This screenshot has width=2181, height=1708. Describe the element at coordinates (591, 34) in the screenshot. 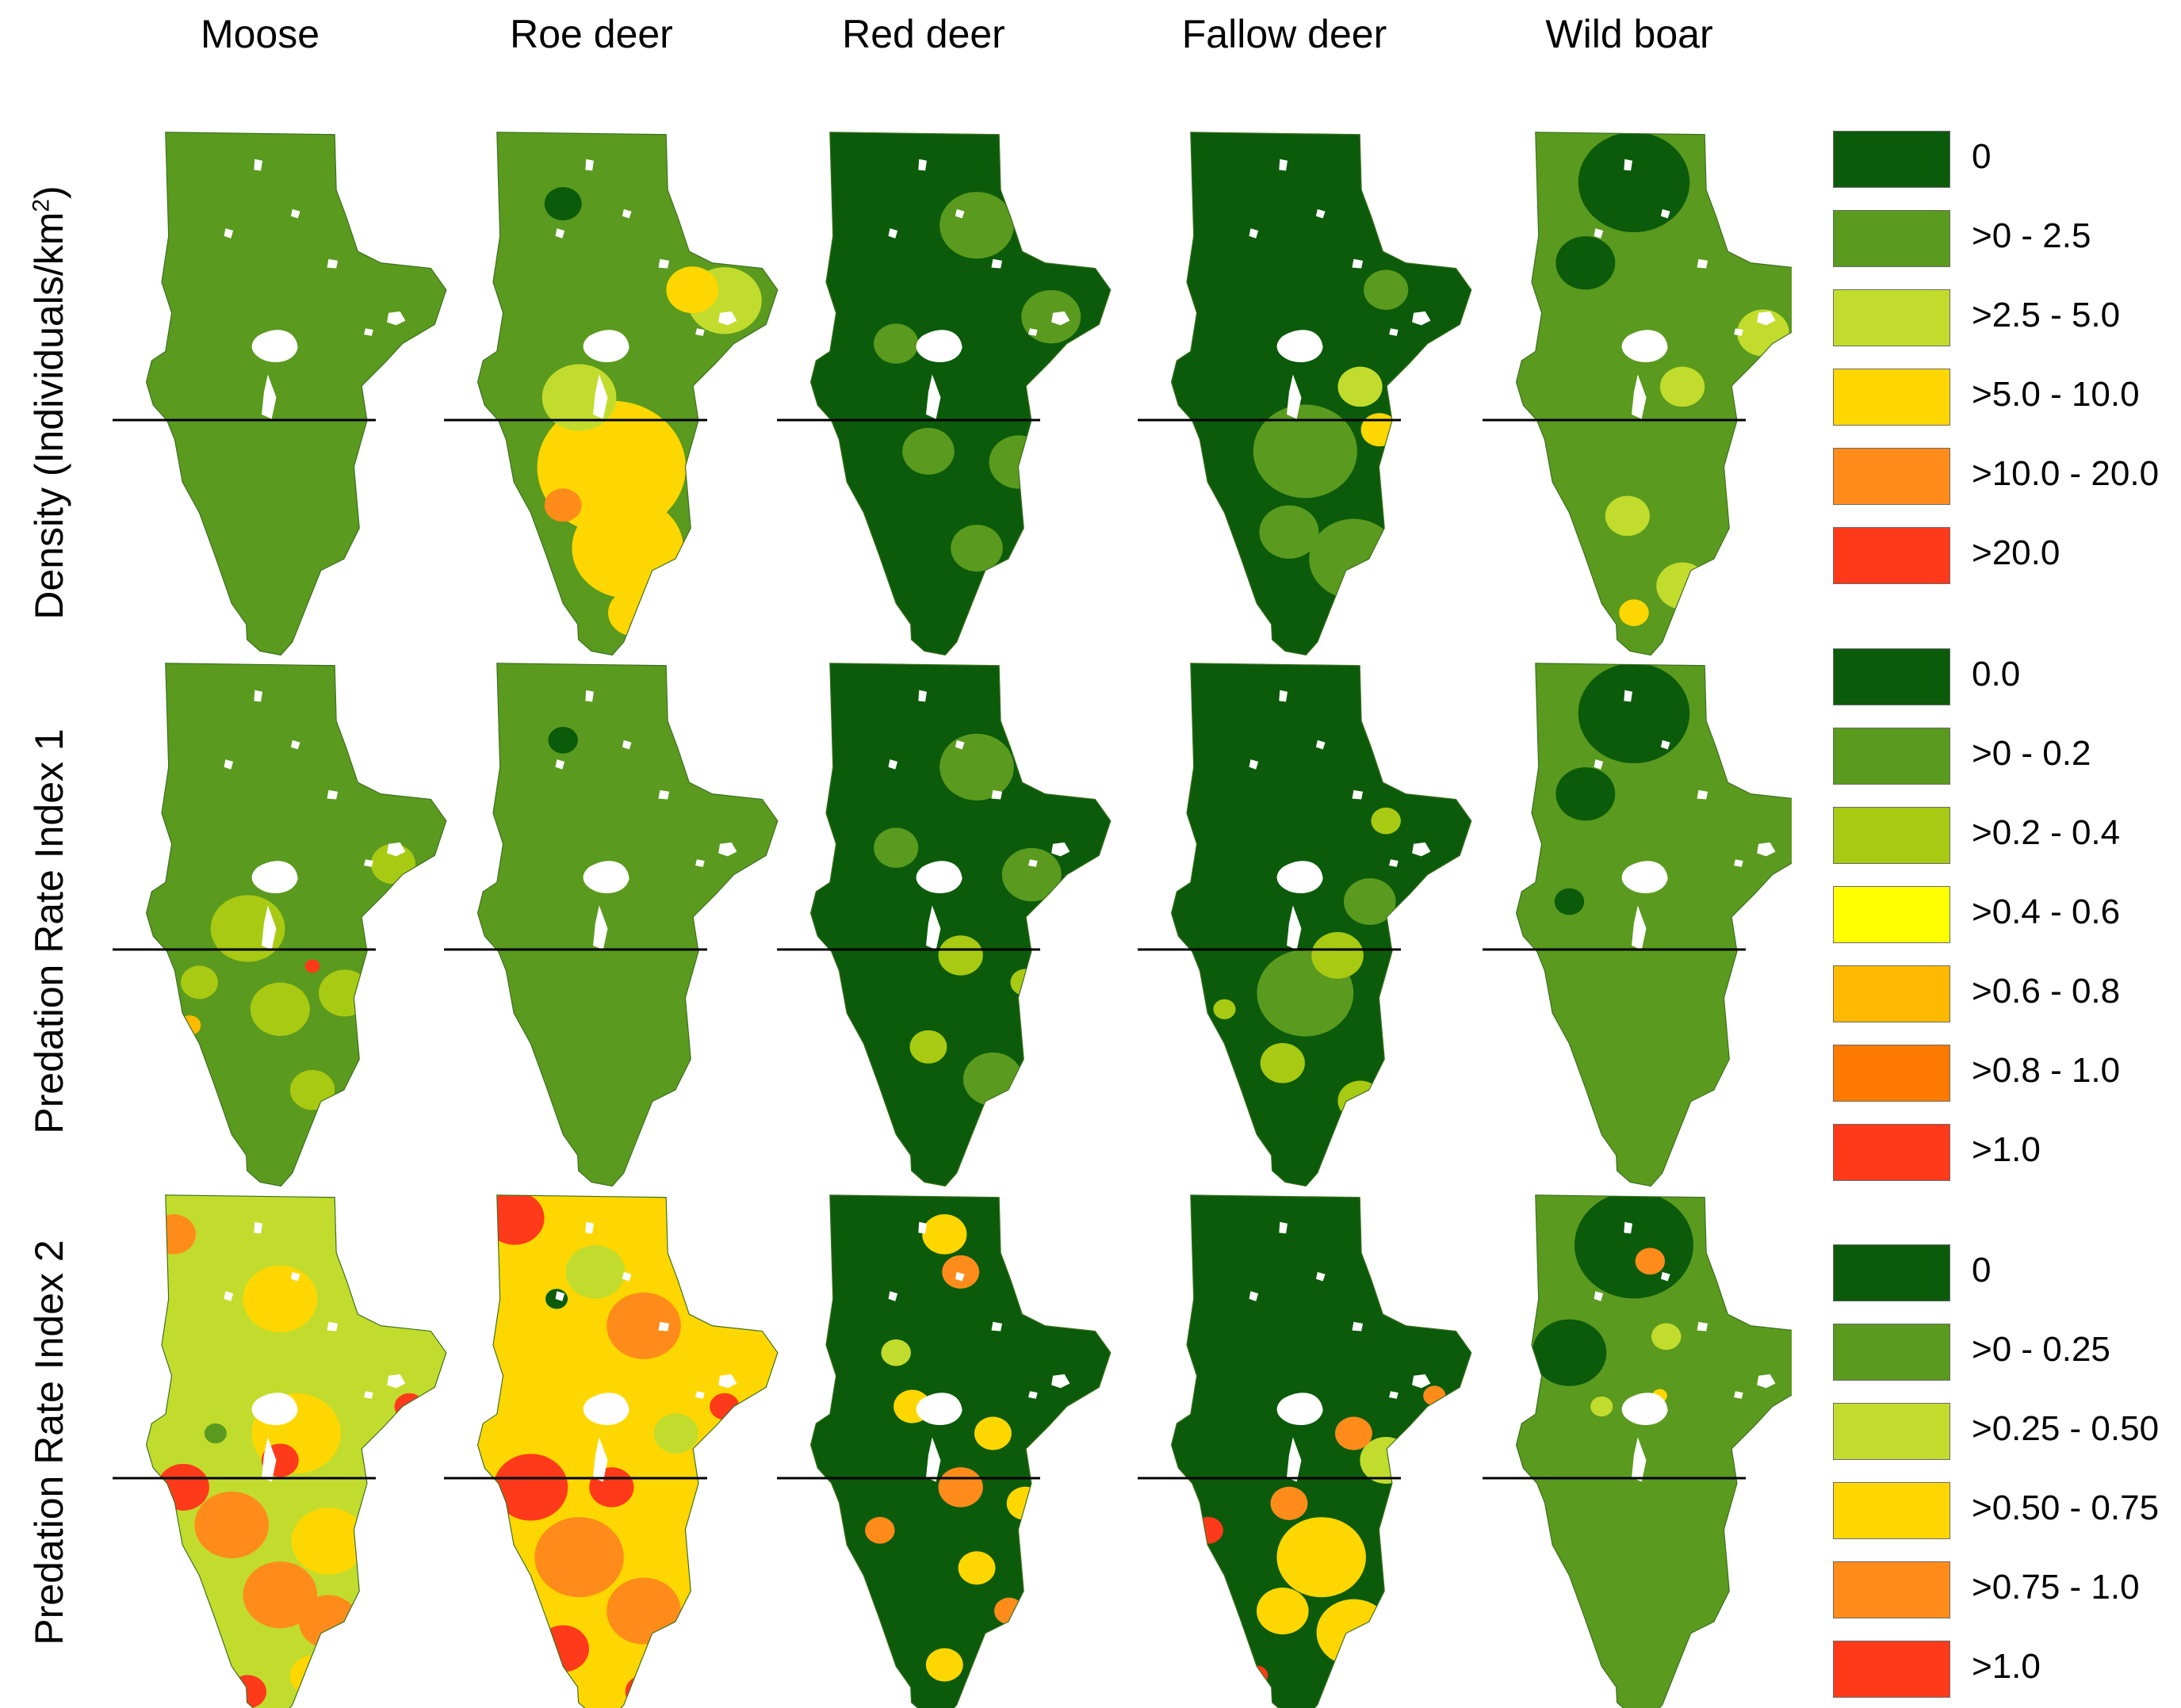

I see `column-title-roe-deer: Roe deer` at that location.